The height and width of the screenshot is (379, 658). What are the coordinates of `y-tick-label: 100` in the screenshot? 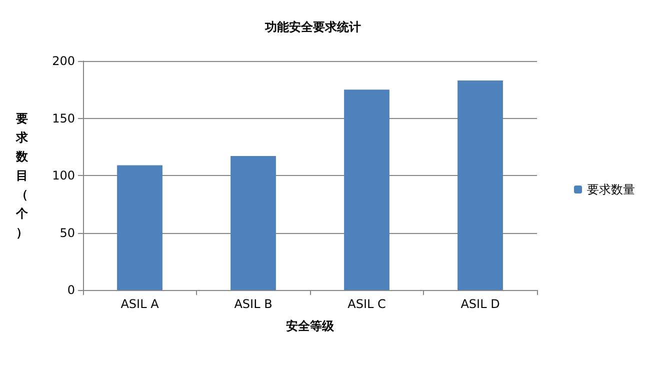 It's located at (63, 175).